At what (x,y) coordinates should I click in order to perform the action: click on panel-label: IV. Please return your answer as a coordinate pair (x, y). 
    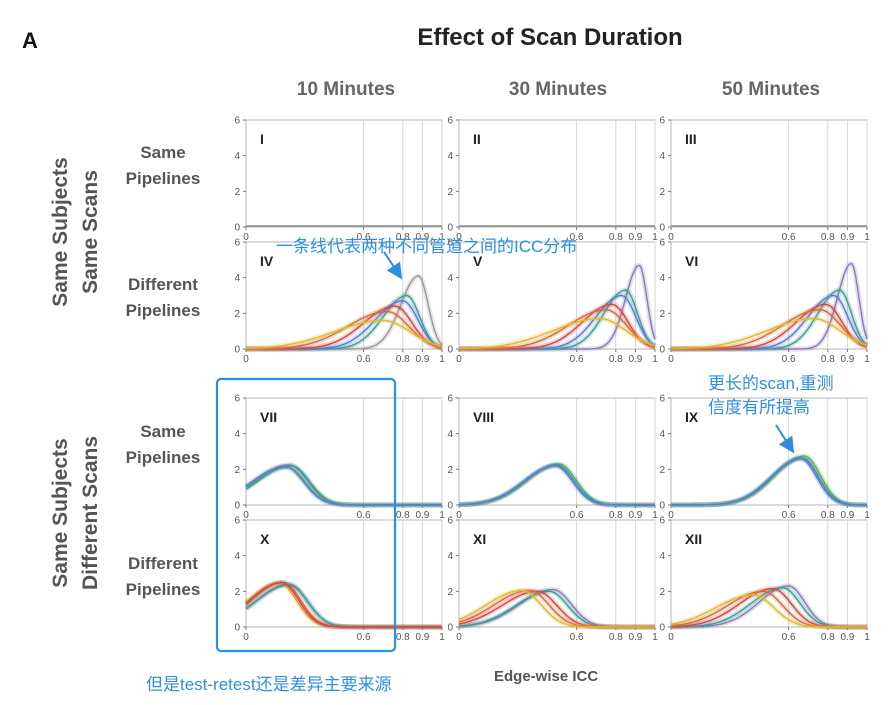
    Looking at the image, I should click on (267, 261).